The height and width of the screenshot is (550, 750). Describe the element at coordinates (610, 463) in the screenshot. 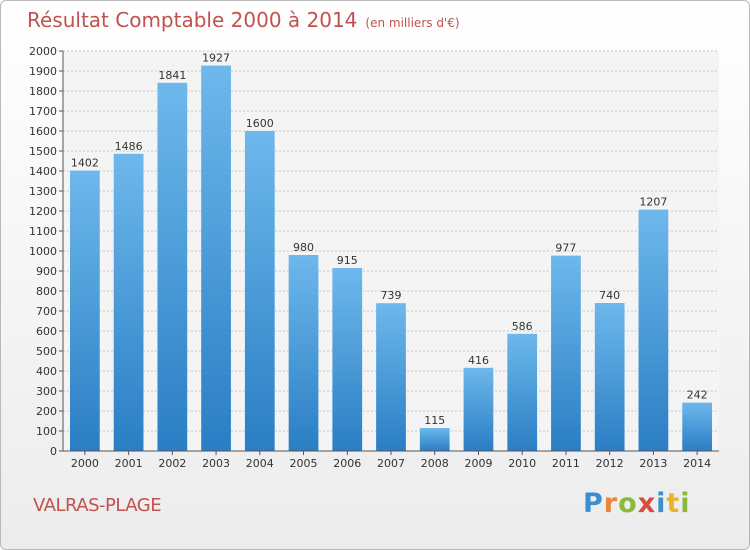

I see `x-tick-label: 2012` at that location.